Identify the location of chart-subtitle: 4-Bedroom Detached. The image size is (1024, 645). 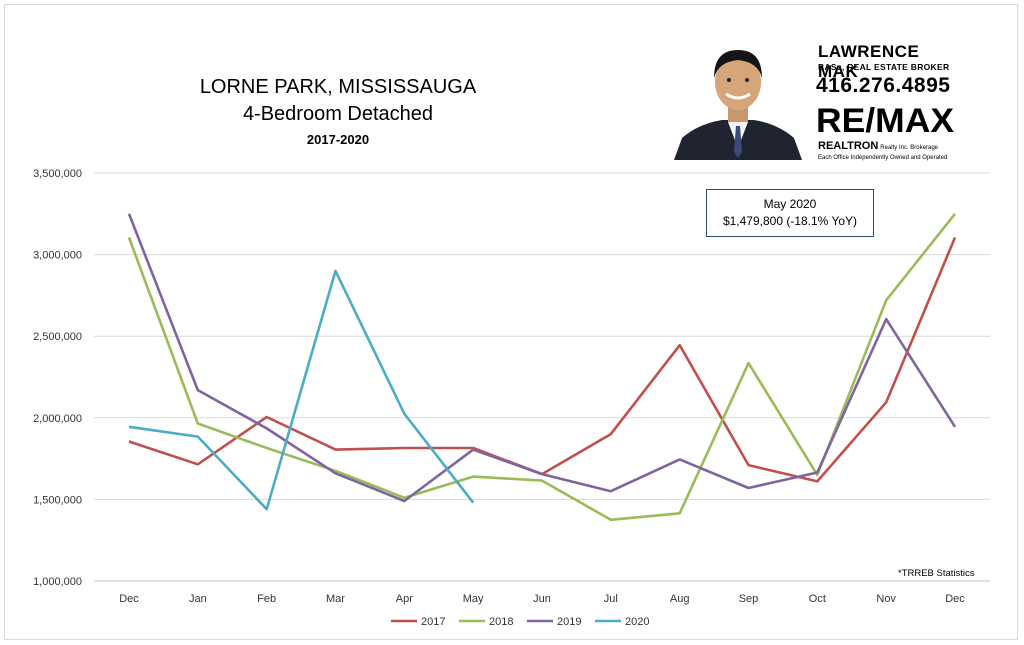
(338, 114).